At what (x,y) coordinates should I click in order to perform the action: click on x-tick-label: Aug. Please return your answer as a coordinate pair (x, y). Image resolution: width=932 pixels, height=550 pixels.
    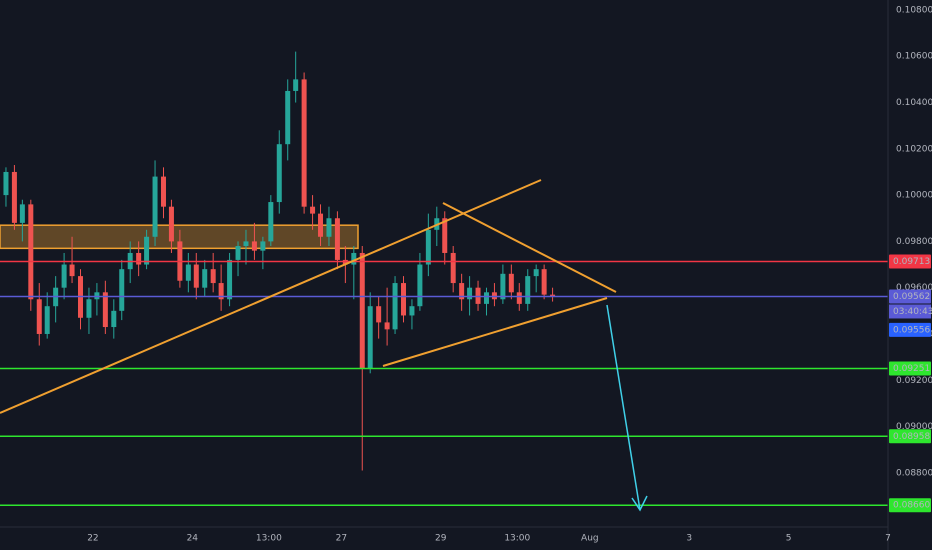
    Looking at the image, I should click on (590, 539).